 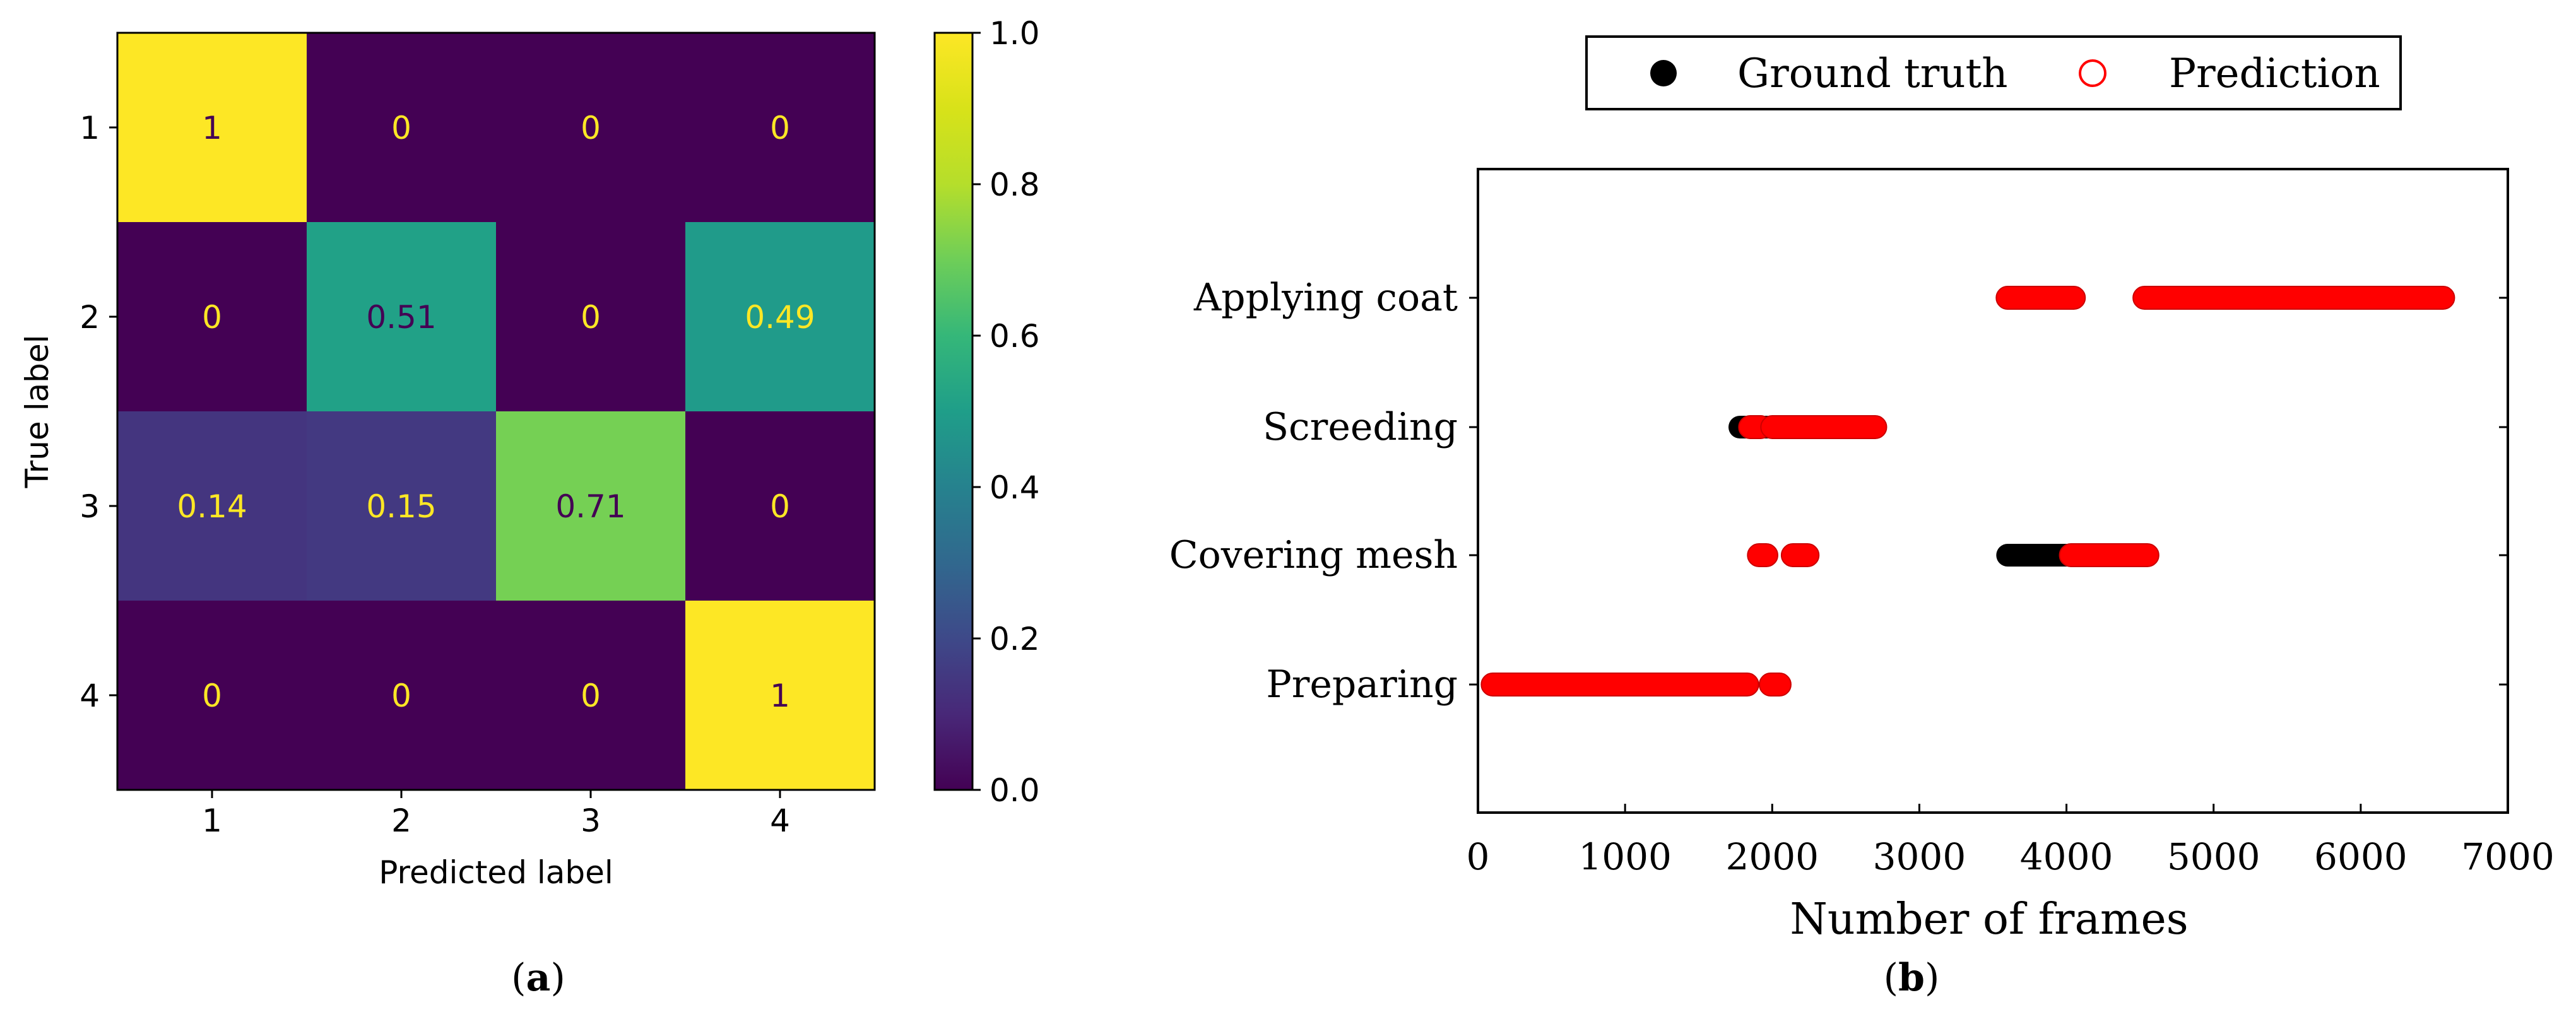 I want to click on heatmap-cell-label: 0.51, so click(x=401, y=317).